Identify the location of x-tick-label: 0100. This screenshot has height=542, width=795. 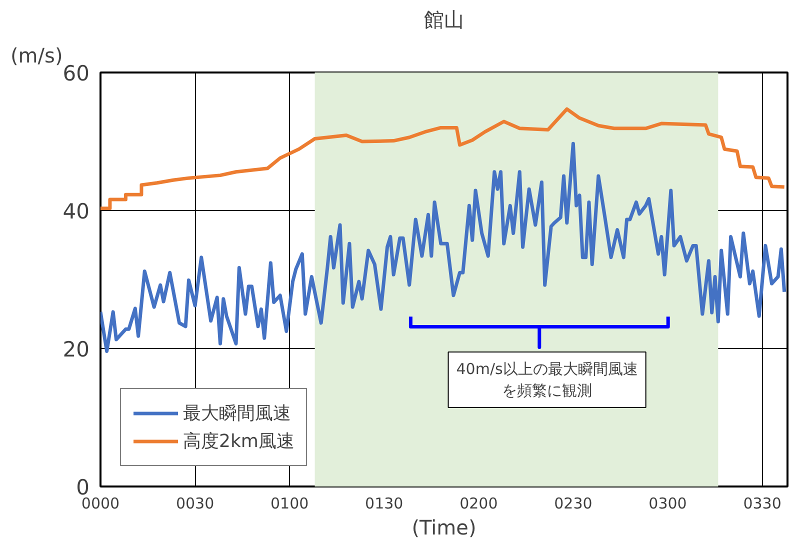
(289, 503).